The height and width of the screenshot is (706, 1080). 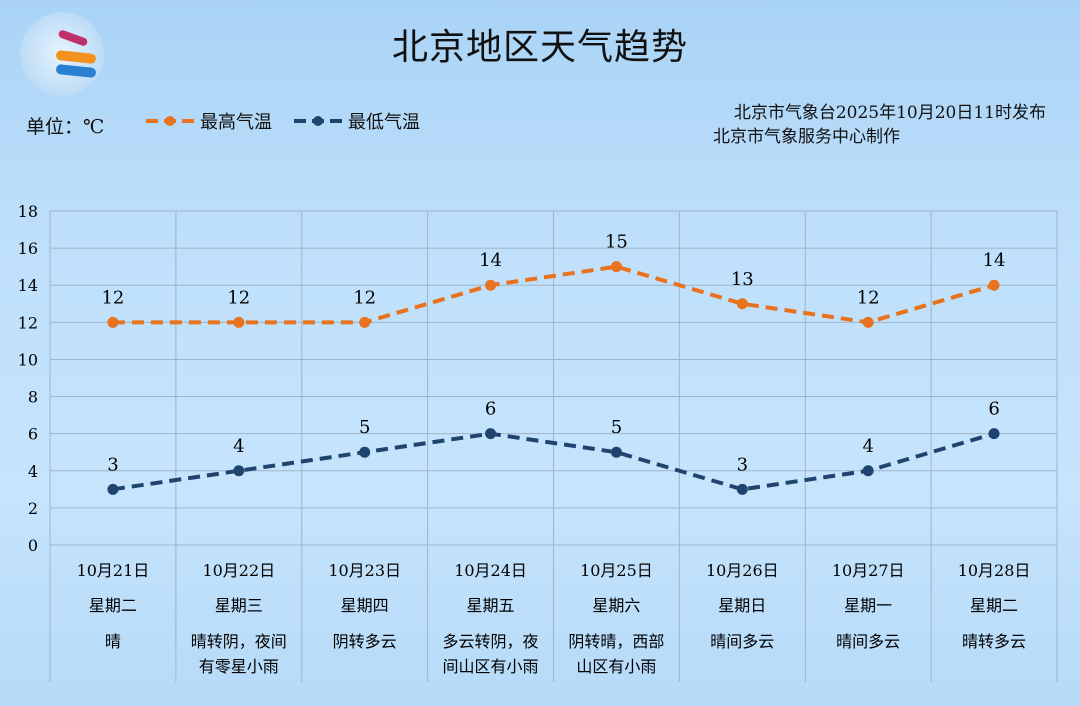 I want to click on date-label: 10月24日, so click(x=490, y=570).